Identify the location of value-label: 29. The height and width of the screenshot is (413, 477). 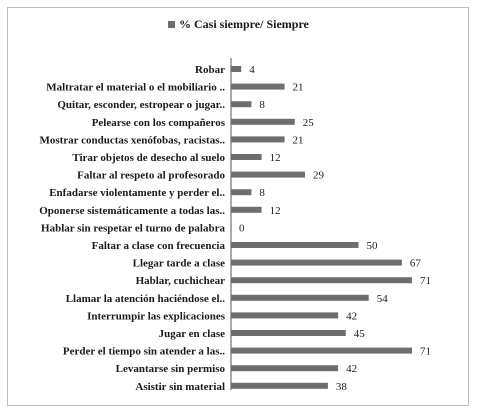
(319, 176).